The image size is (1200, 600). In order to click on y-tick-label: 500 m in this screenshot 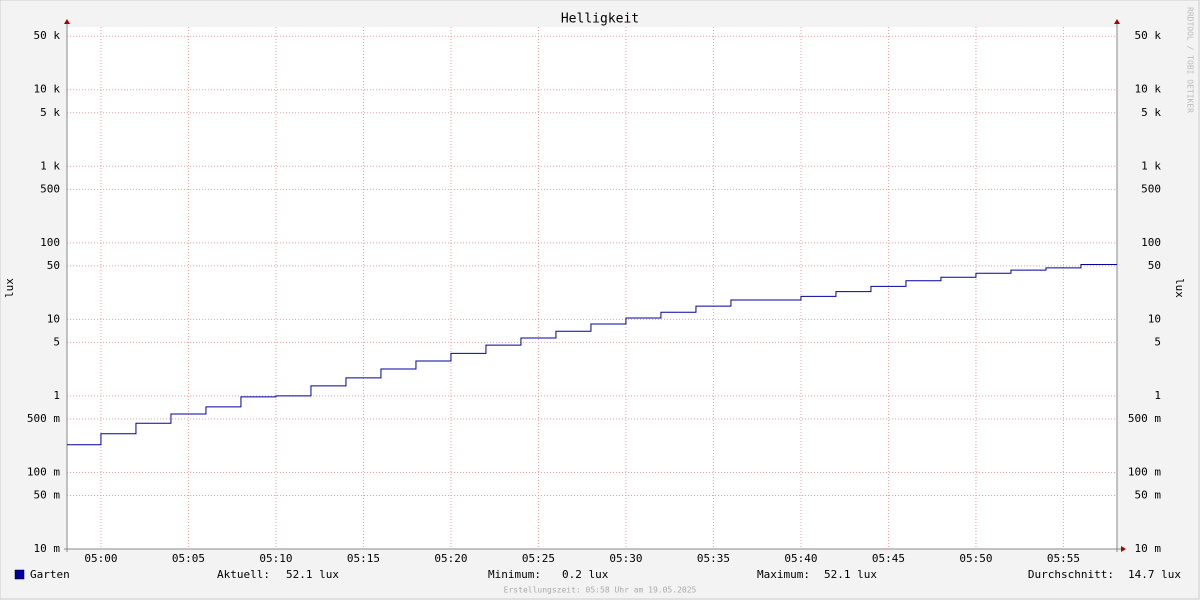, I will do `click(43, 418)`.